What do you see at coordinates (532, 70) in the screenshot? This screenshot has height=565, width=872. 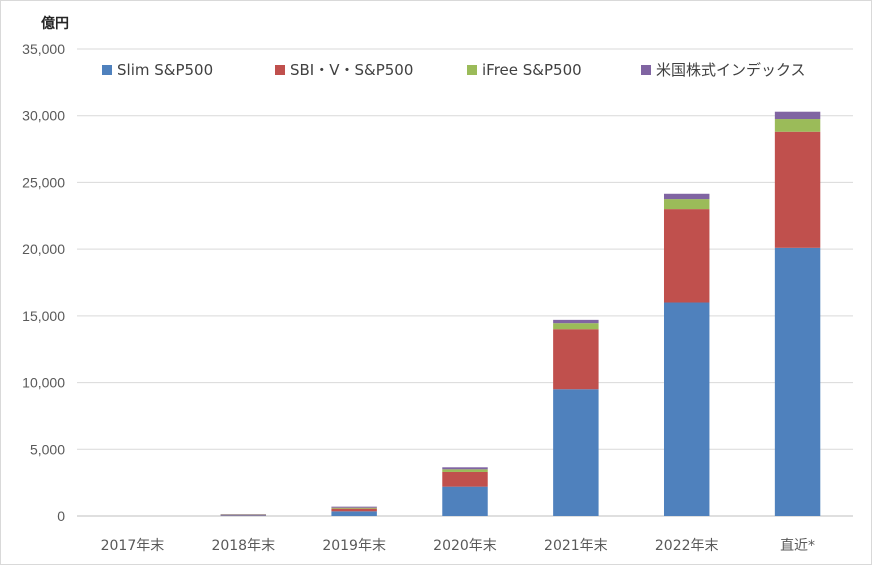 I see `legend-label: iFree S&P500` at bounding box center [532, 70].